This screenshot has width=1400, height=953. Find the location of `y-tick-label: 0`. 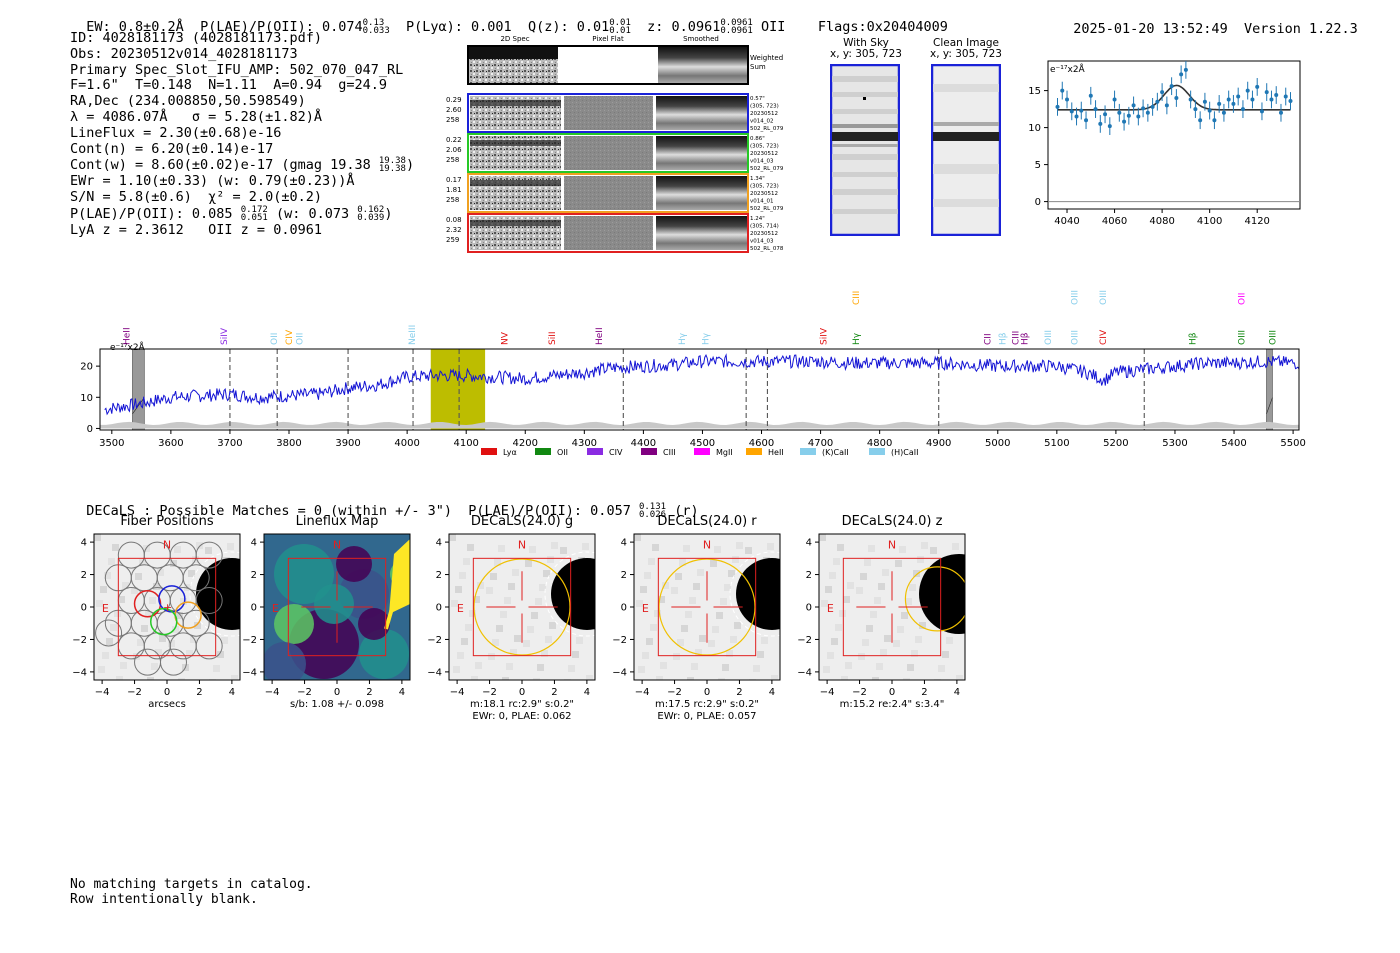

y-tick-label: 0 is located at coordinates (1038, 202).